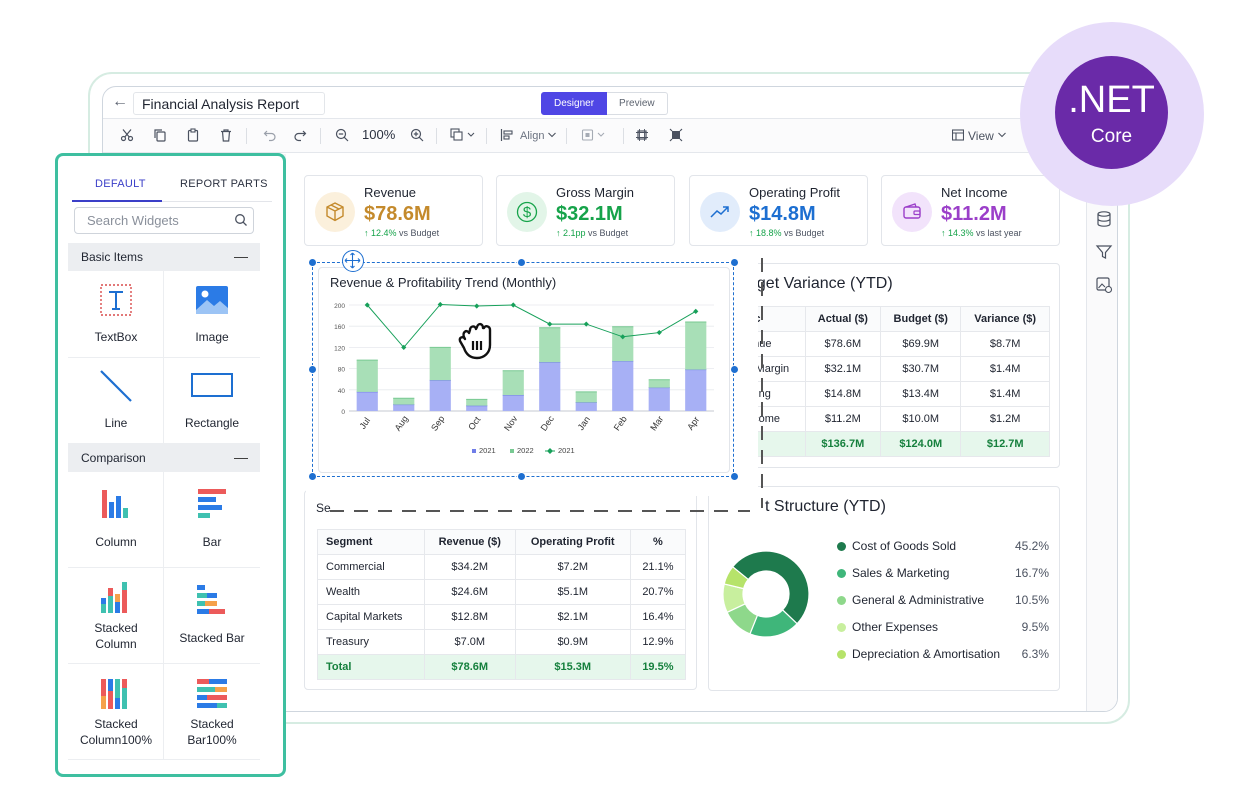  Describe the element at coordinates (116, 386) in the screenshot. I see `line-icon` at that location.